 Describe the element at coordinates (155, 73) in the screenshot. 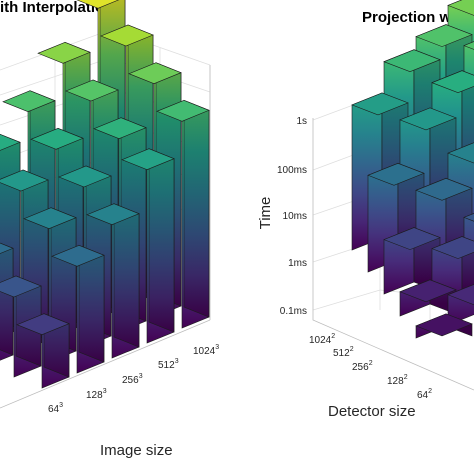

I see `left-bar-r1-c4-top` at that location.